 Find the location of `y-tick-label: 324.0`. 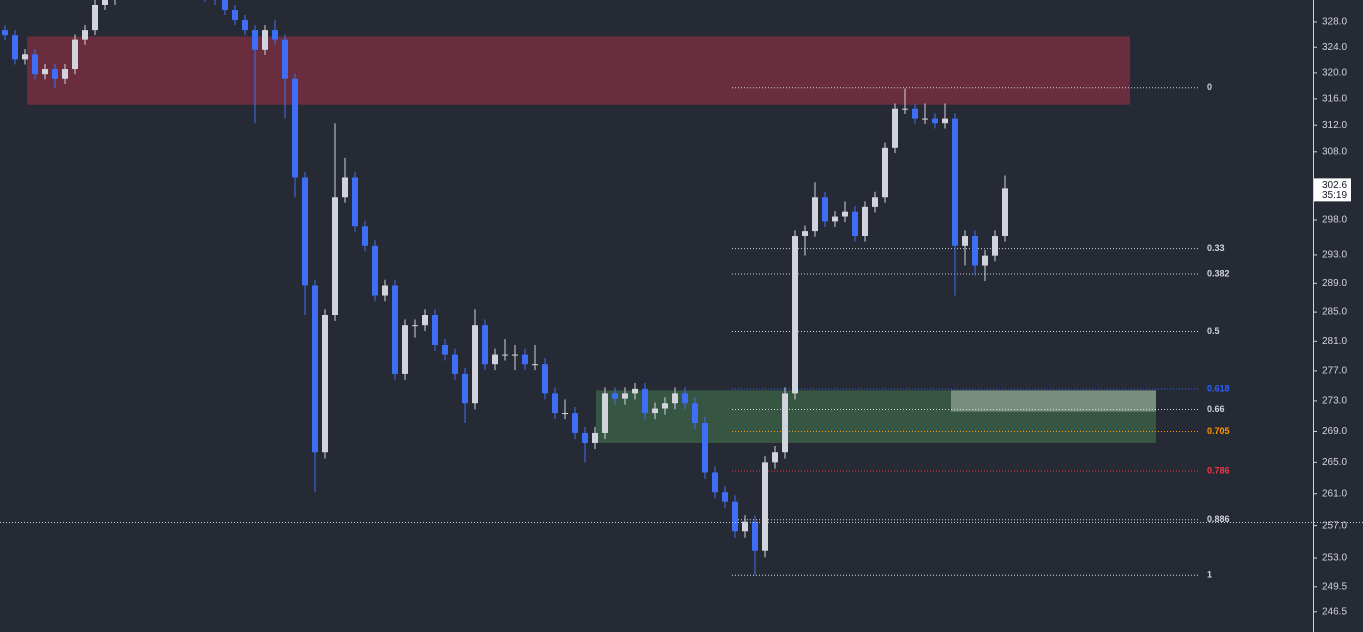

y-tick-label: 324.0 is located at coordinates (1334, 47).